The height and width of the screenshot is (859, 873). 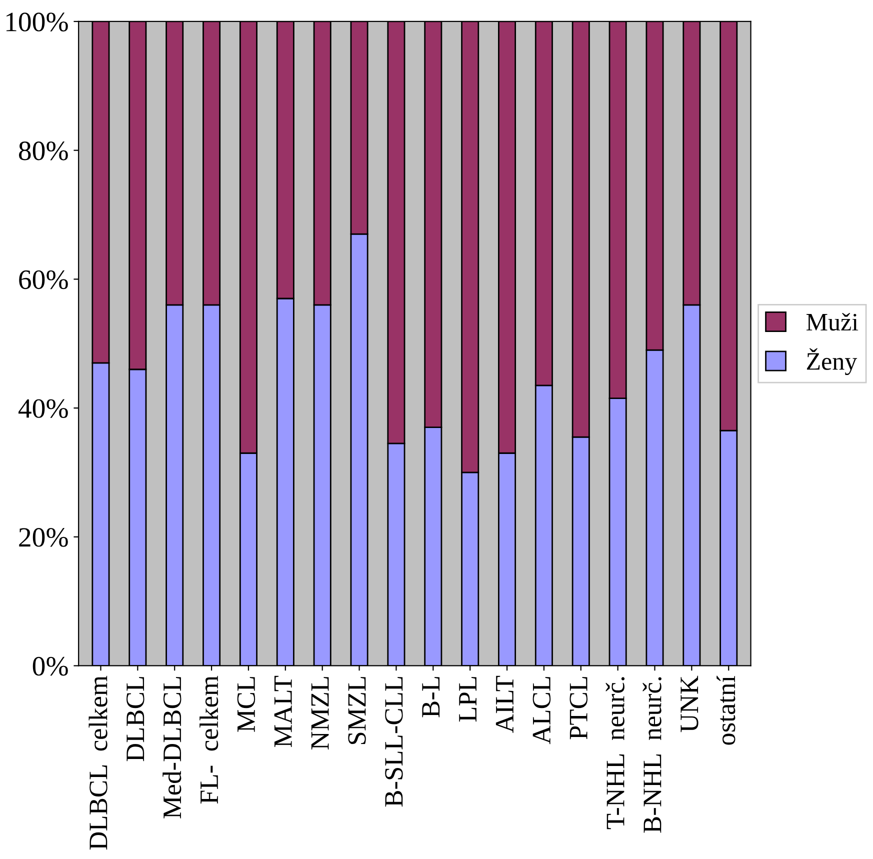 What do you see at coordinates (431, 697) in the screenshot?
I see `x-tick-label: B-L` at bounding box center [431, 697].